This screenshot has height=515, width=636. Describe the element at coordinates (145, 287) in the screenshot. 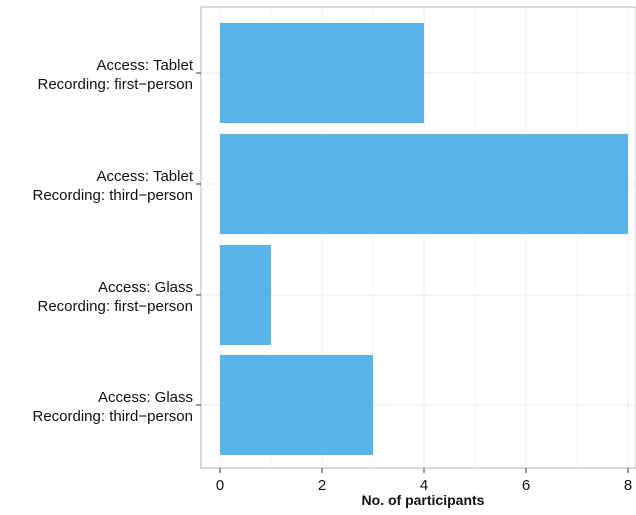

I see `category-label-line1-2: Access: Glass` at that location.